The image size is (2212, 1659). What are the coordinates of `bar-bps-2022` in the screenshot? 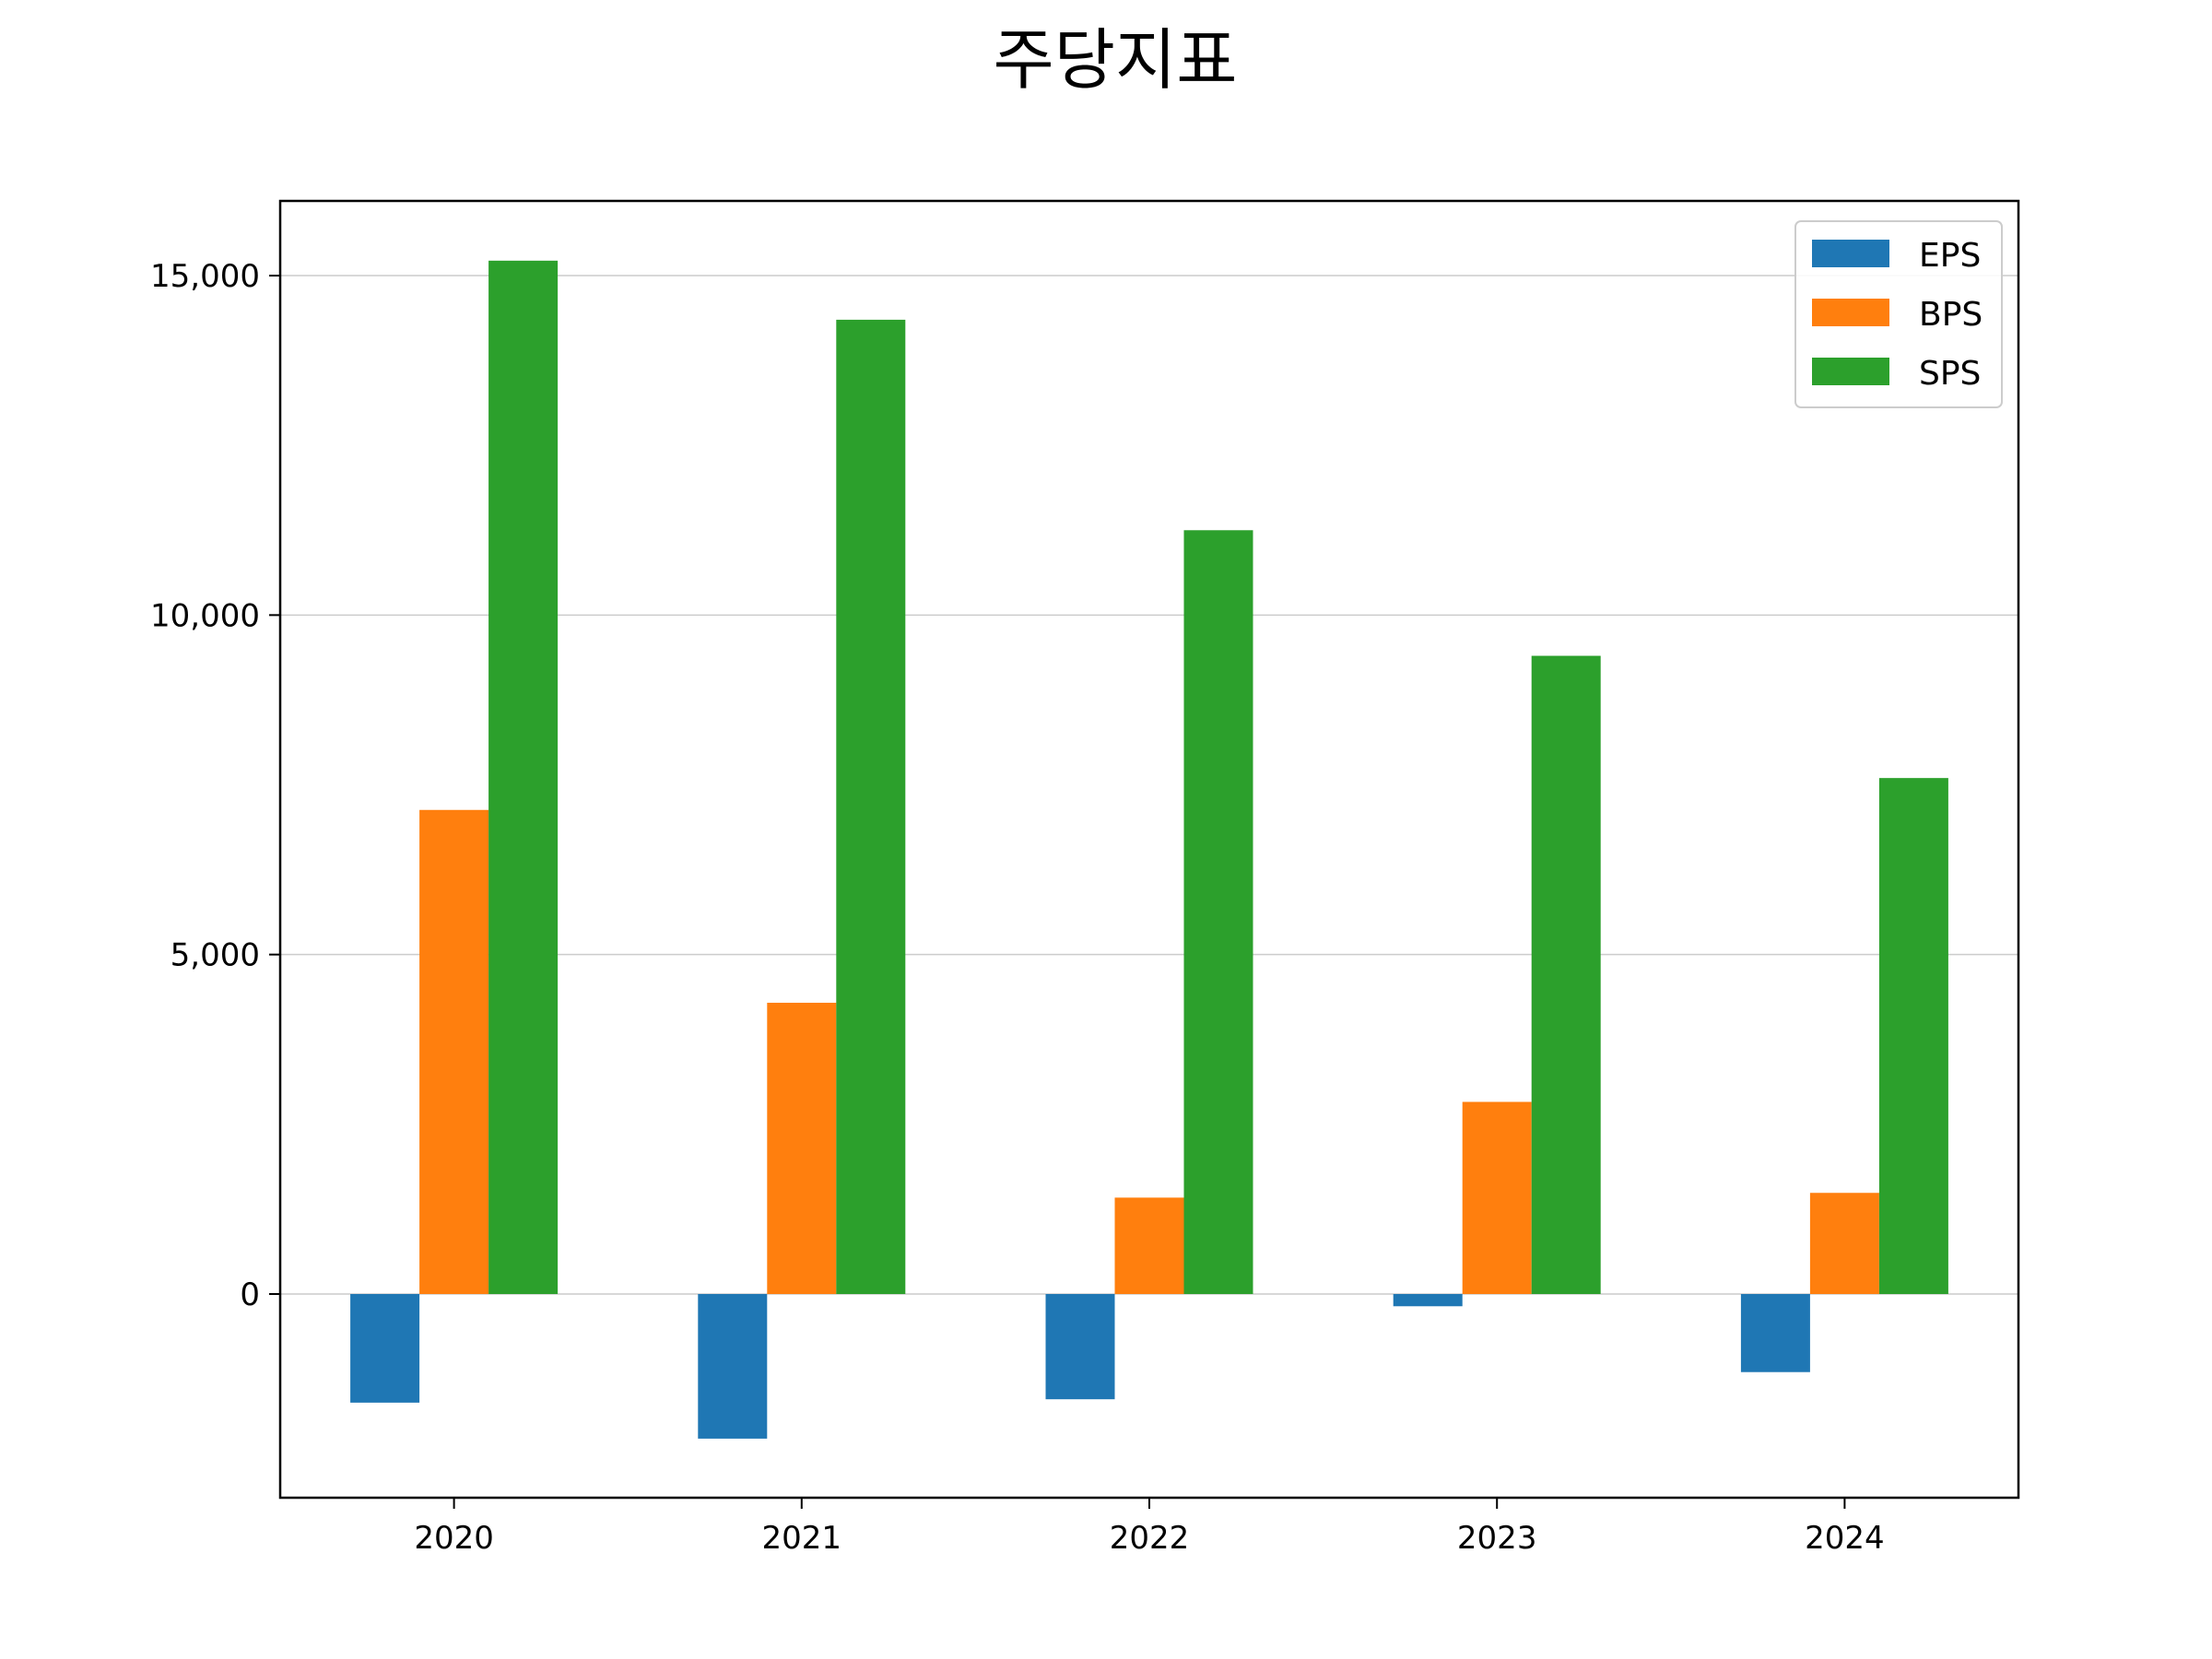 It's located at (1149, 1246).